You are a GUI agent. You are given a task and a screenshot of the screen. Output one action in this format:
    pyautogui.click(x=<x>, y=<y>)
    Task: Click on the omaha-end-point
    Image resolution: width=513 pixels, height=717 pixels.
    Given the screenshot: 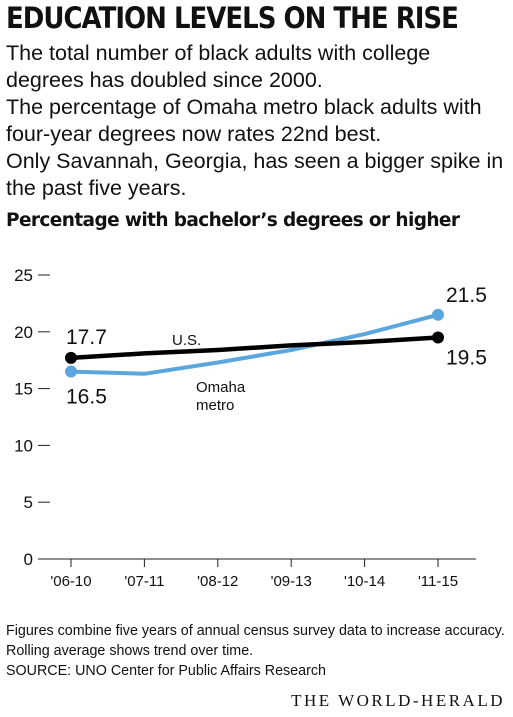 What is the action you would take?
    pyautogui.click(x=438, y=314)
    